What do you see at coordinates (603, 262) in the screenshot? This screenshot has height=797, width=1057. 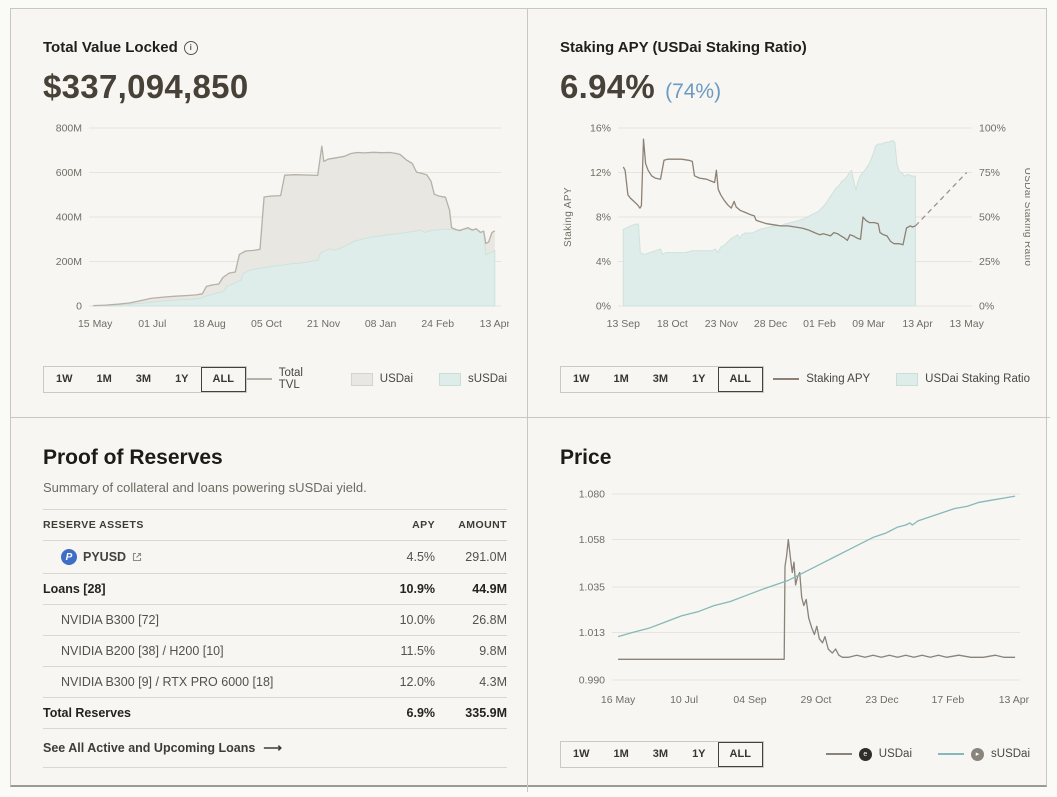 I see `svg-text: 4%` at bounding box center [603, 262].